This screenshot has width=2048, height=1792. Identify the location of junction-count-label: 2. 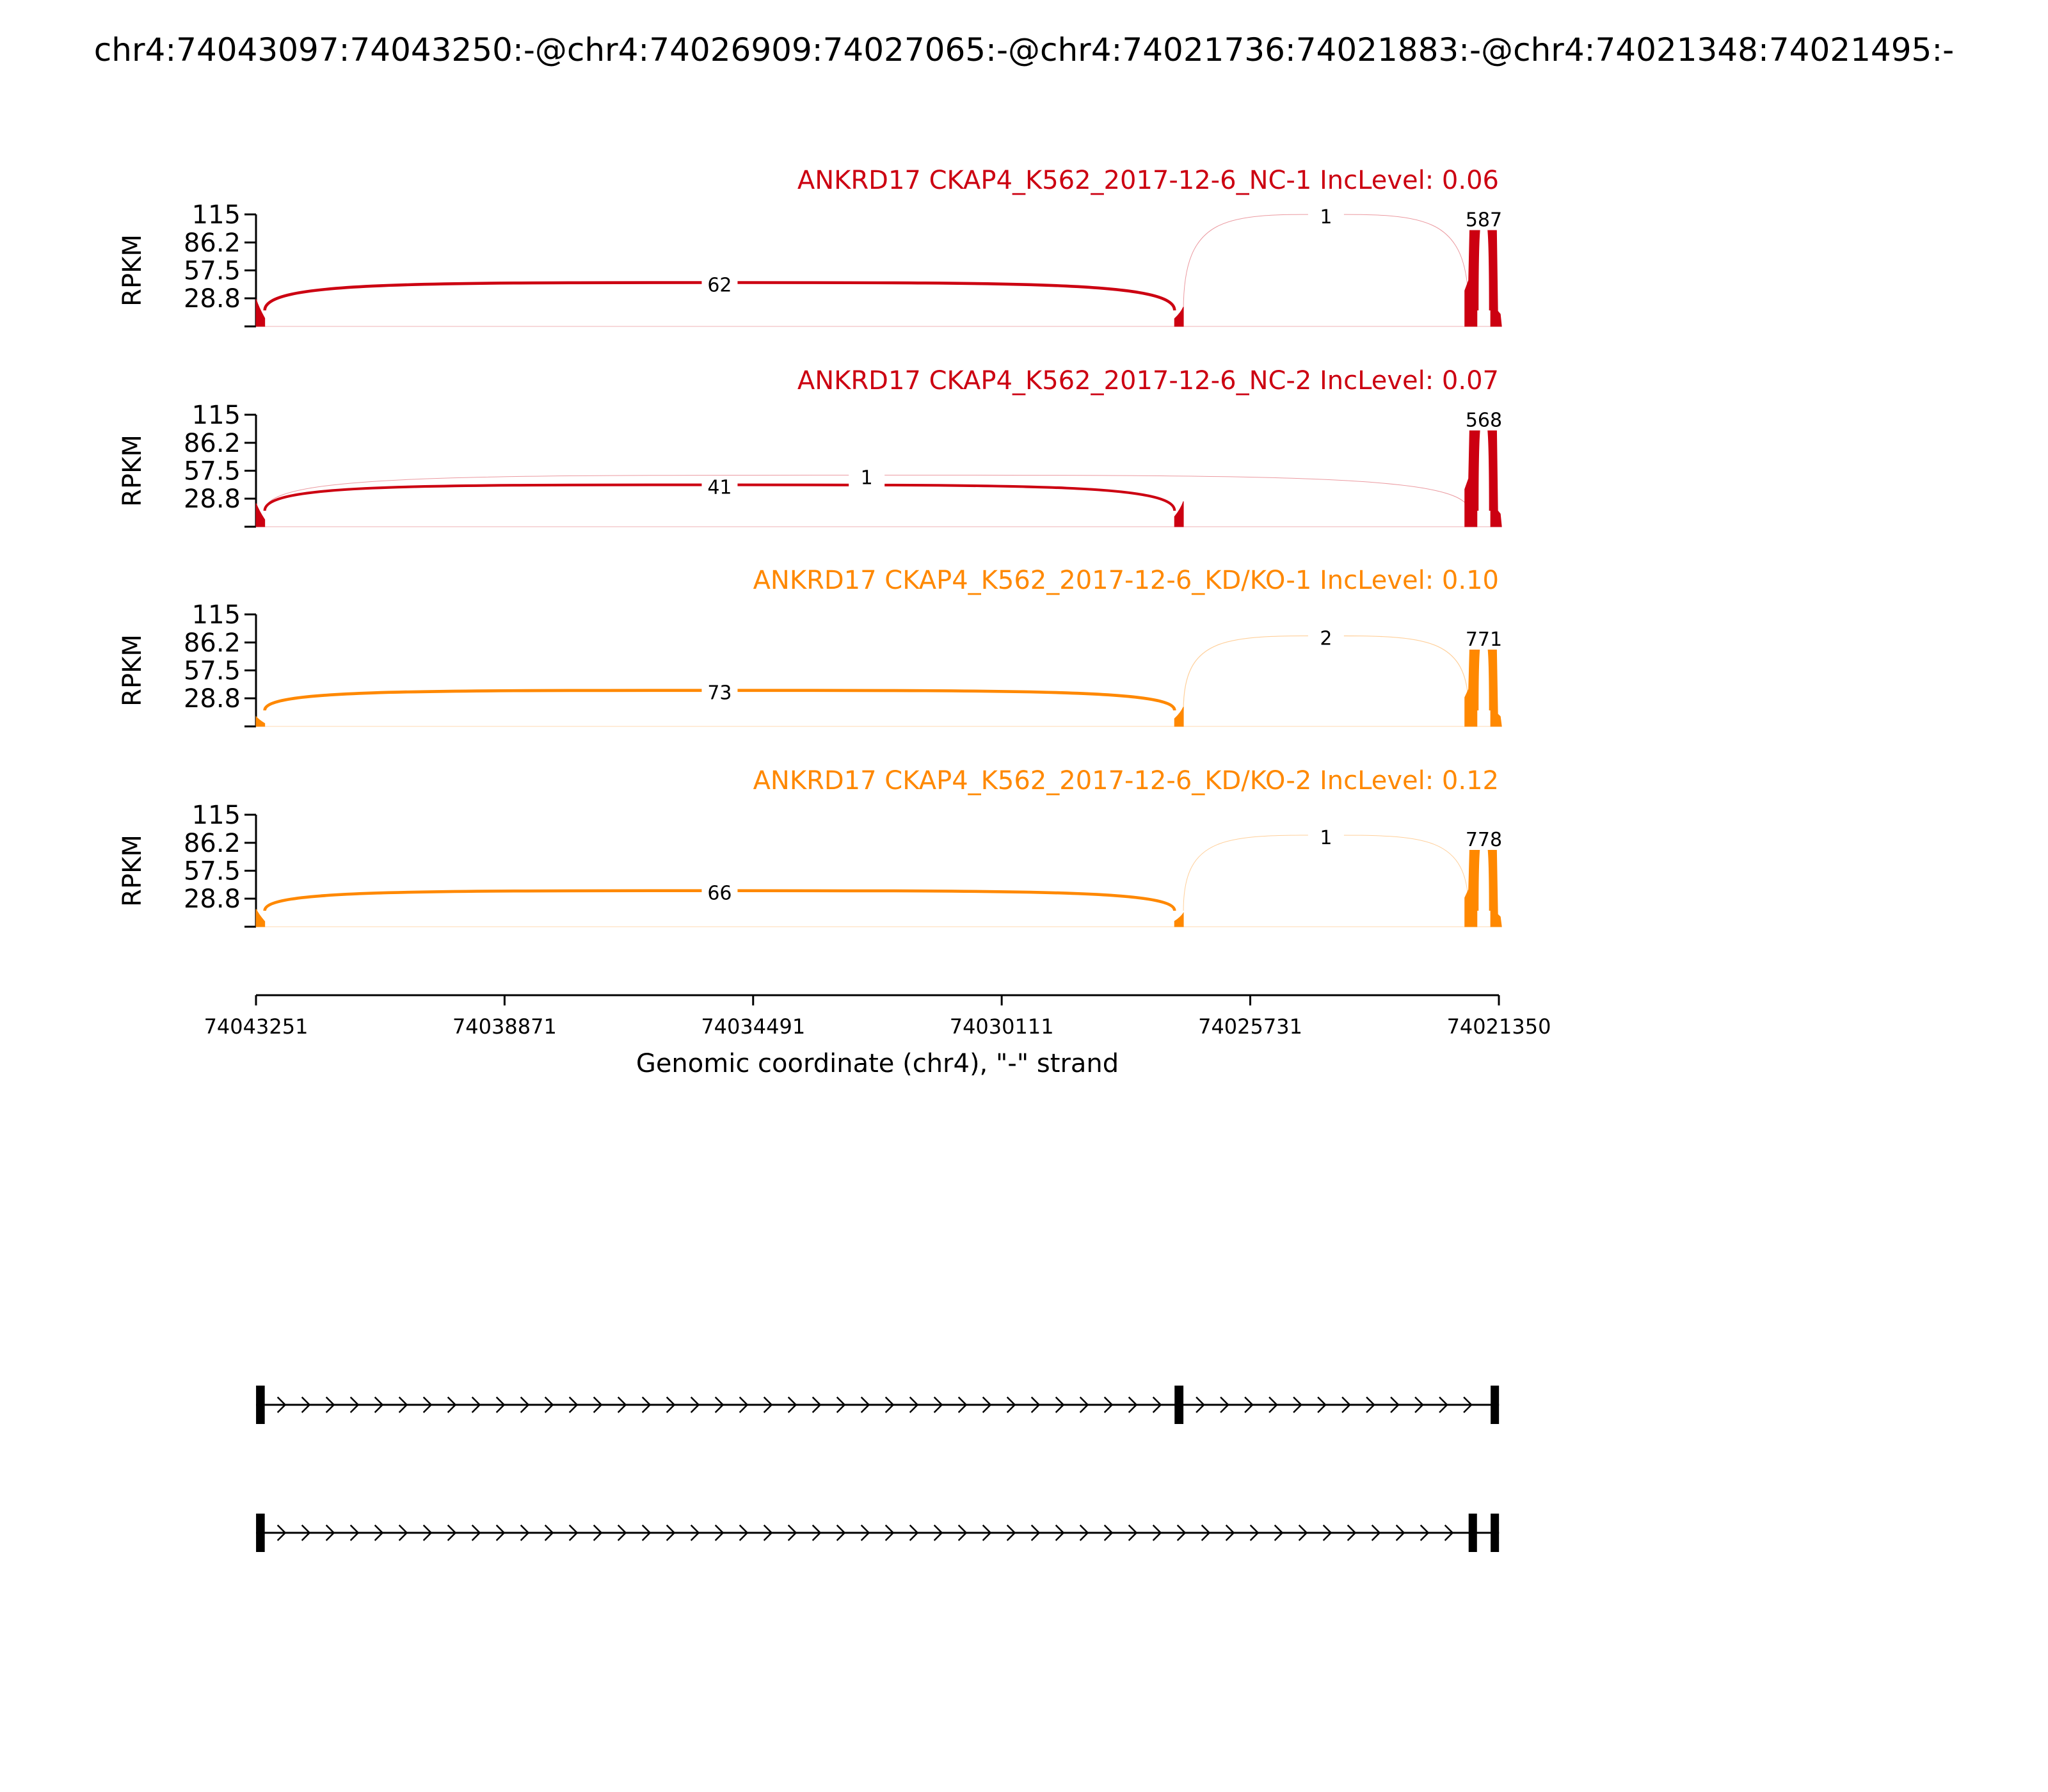
(1326, 638).